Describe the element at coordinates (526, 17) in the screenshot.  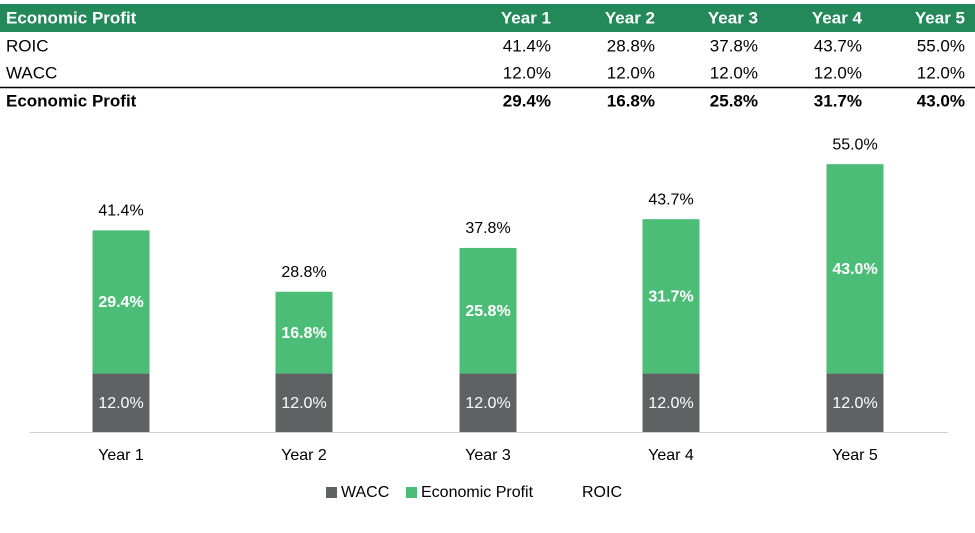
I see `table-header-cell: Year 1` at that location.